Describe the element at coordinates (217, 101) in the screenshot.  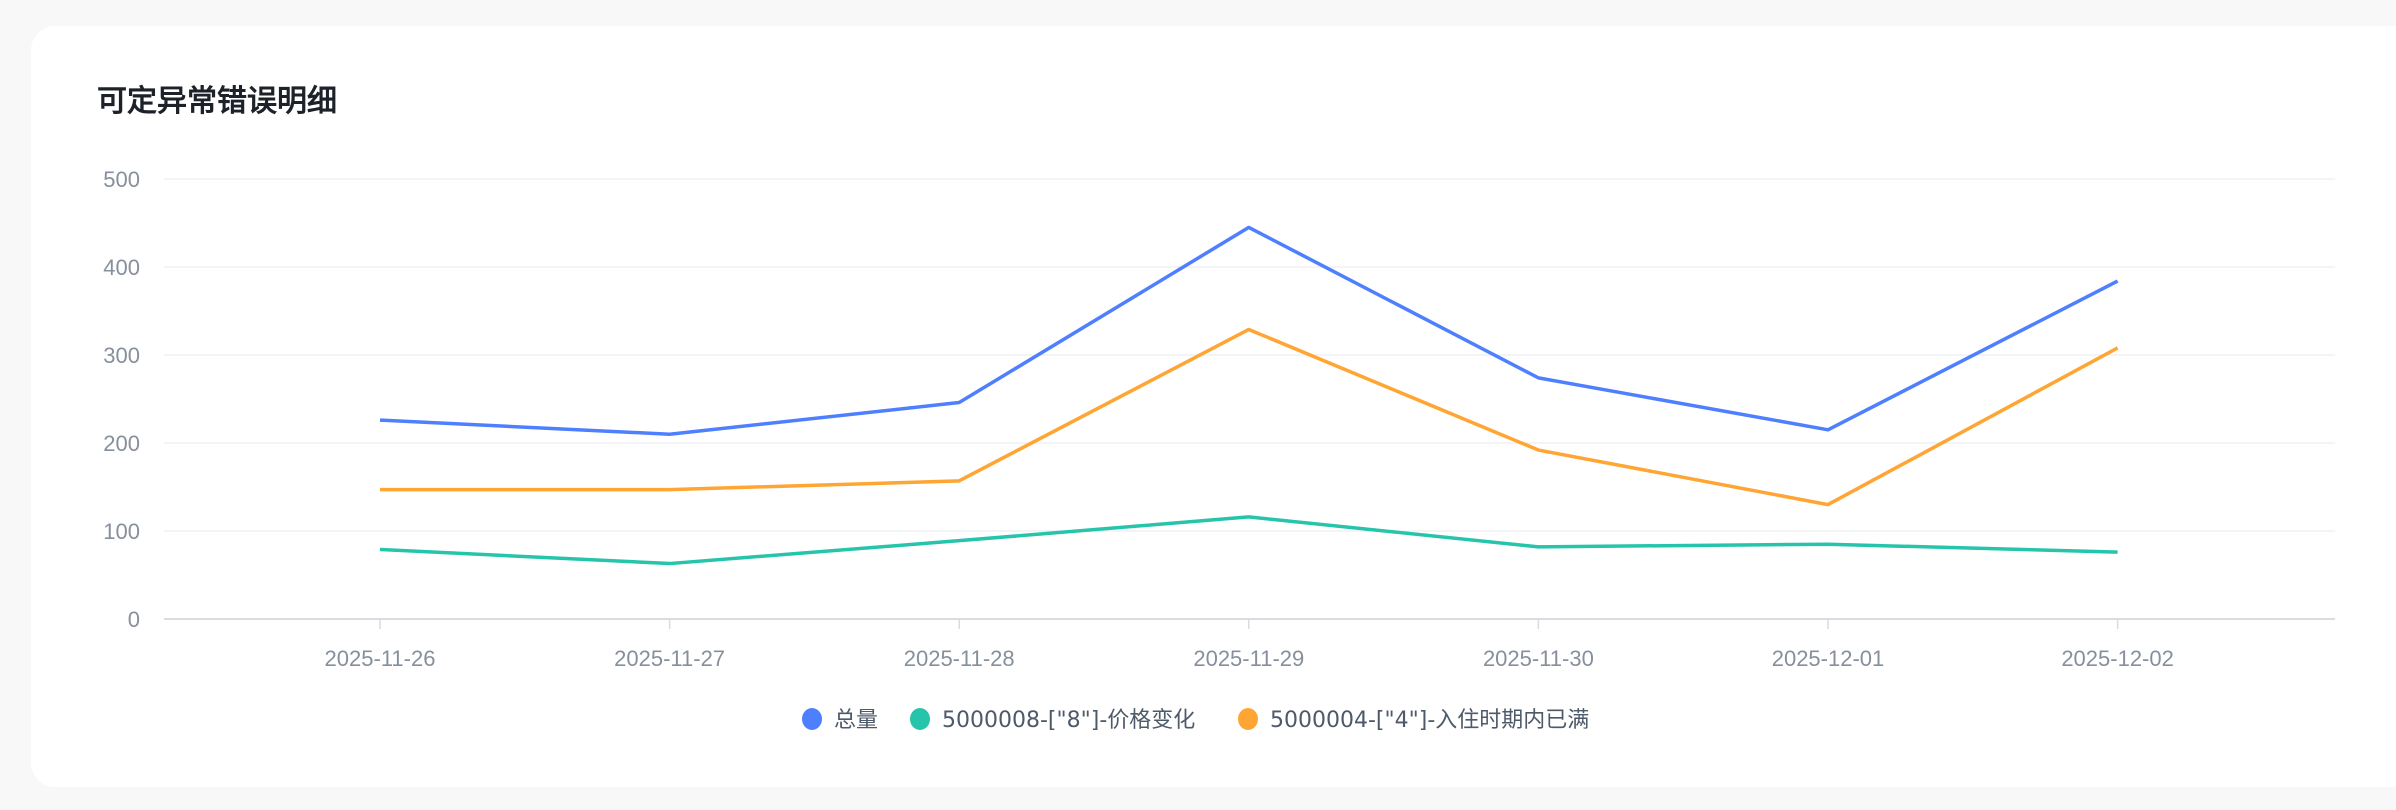
I see `chart-title: 可定异常错误明细` at that location.